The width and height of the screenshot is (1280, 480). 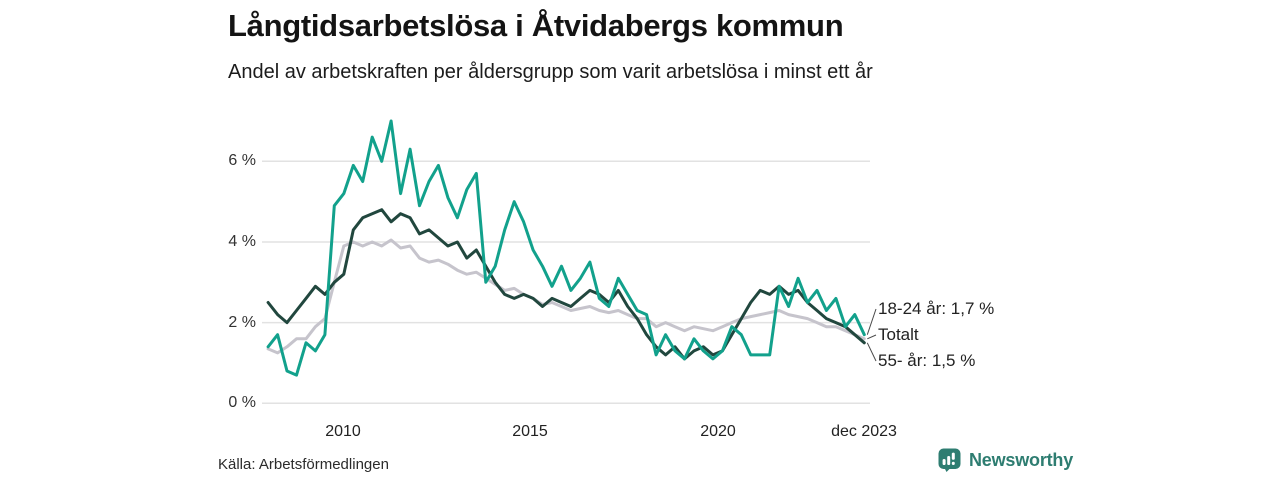 I want to click on series-line-55-r, so click(x=566, y=284).